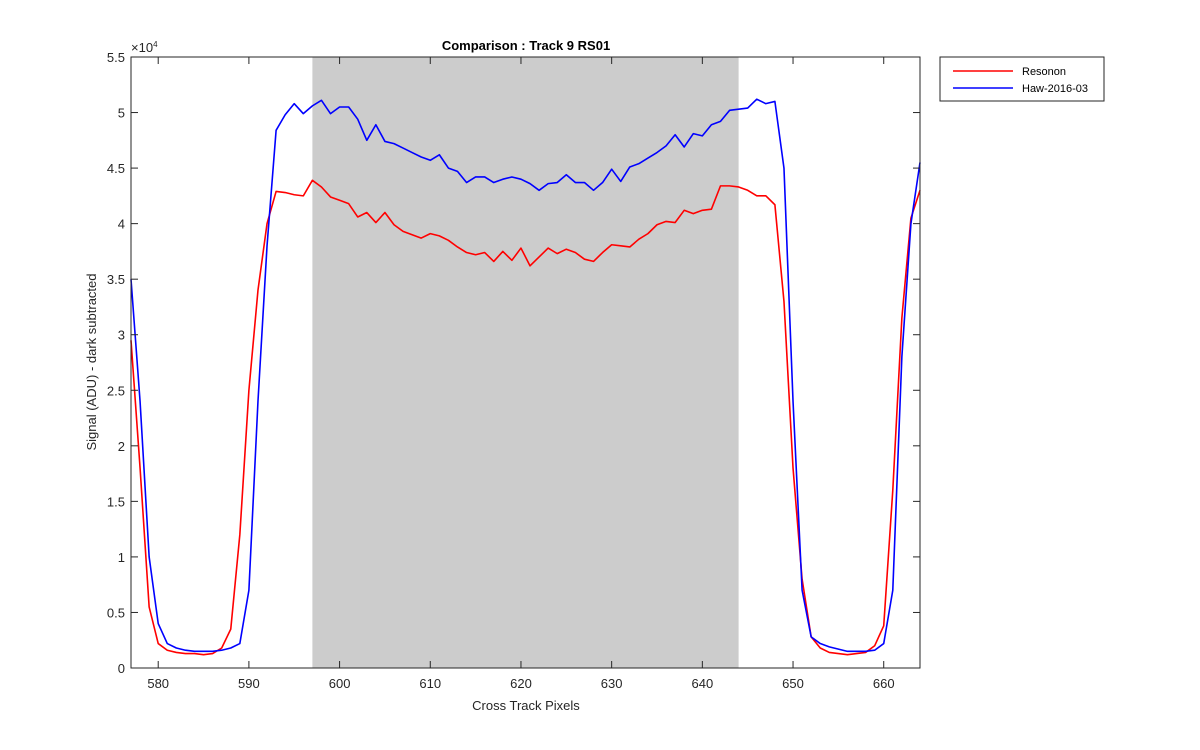 This screenshot has height=750, width=1200. Describe the element at coordinates (526, 45) in the screenshot. I see `chart-title: Comparison : Track 9 RS01` at that location.